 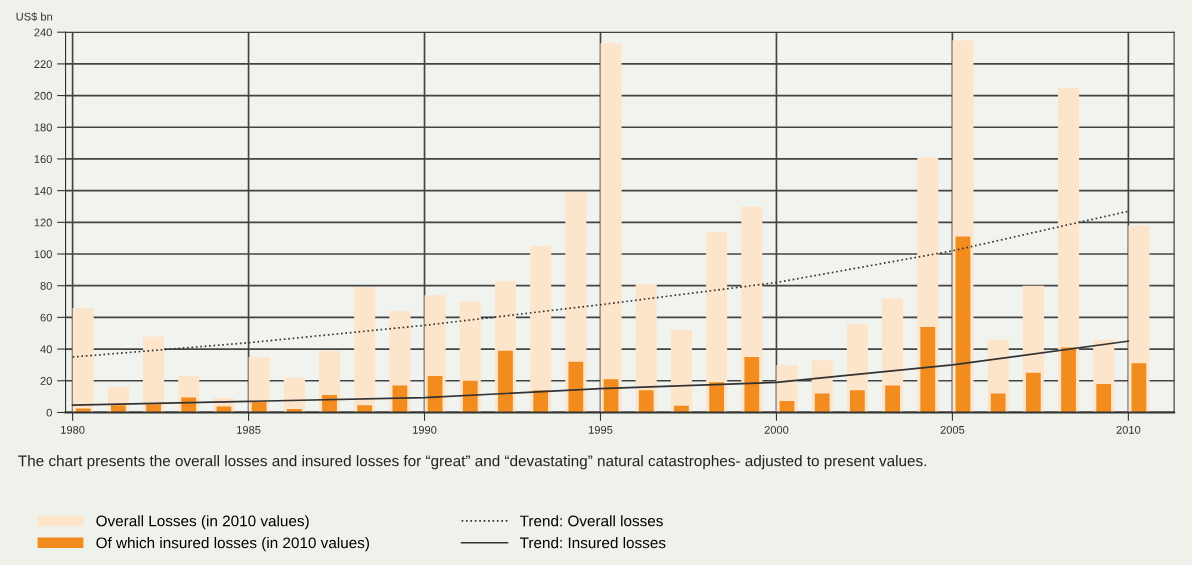 I want to click on x-tick-label: 1990, so click(x=425, y=429).